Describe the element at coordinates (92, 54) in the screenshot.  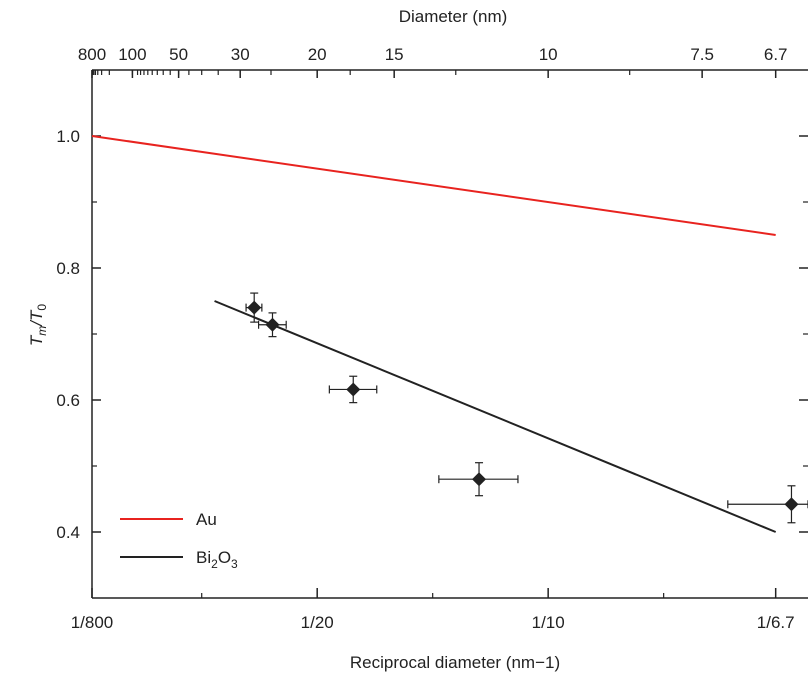
I see `x2-tick-label-0: 800` at that location.